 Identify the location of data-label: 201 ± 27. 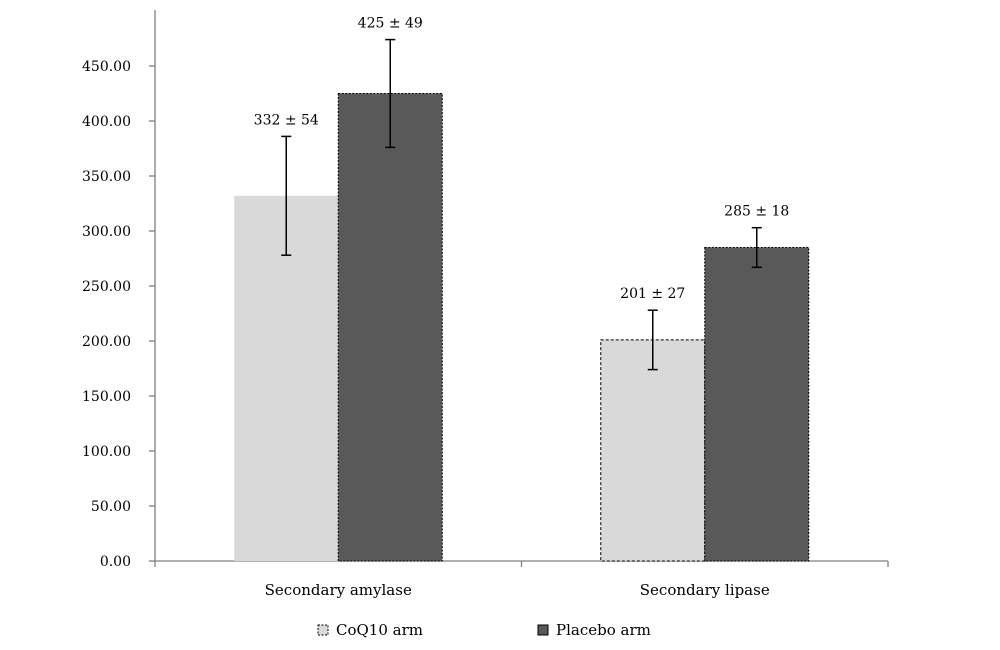
(652, 294).